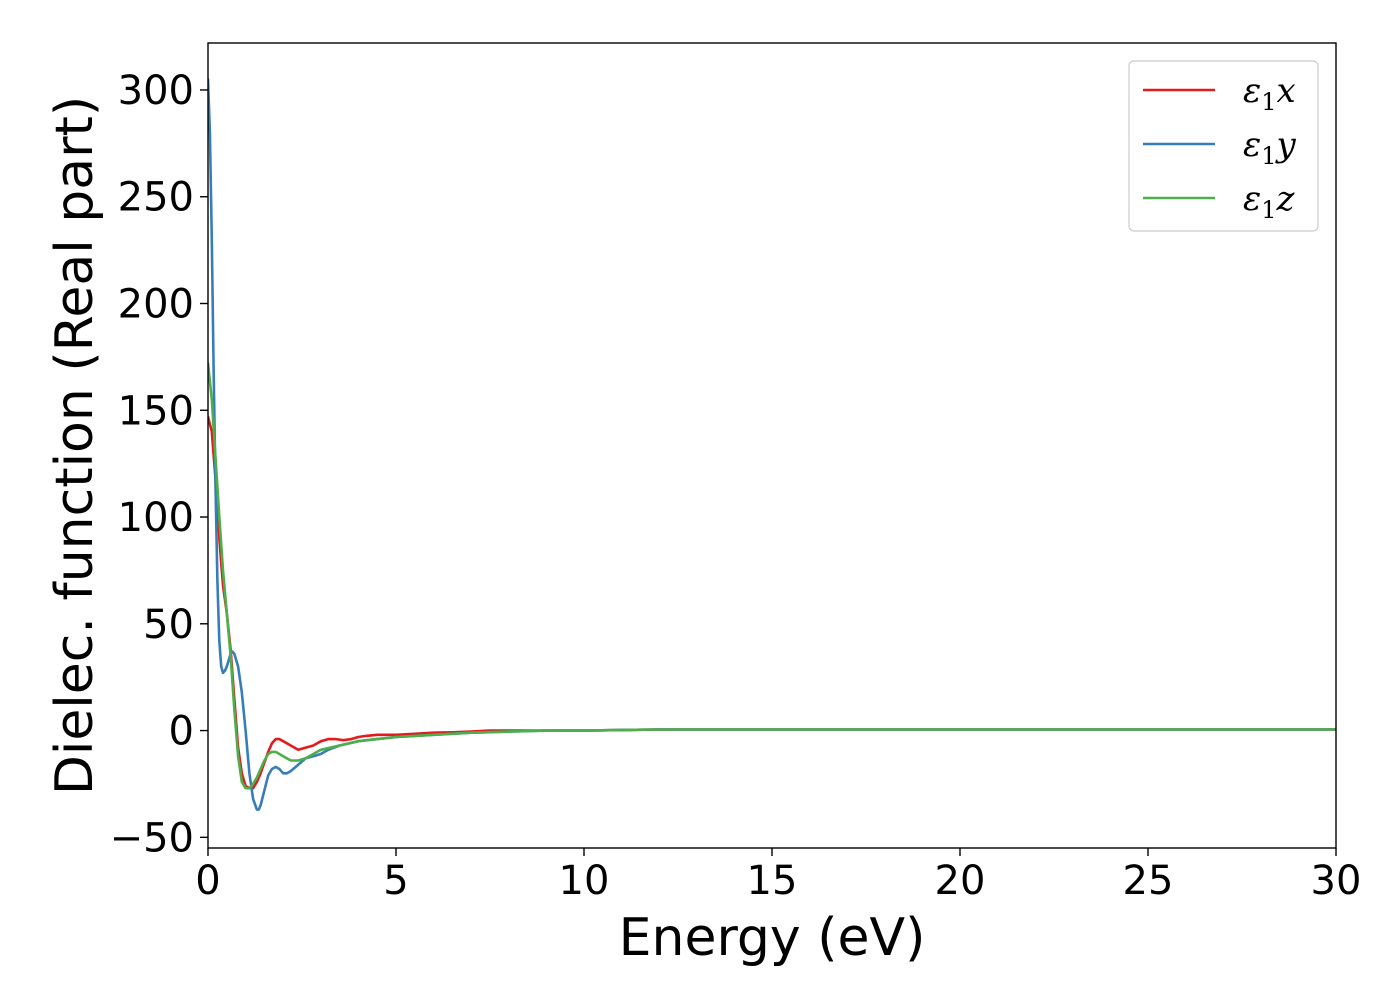  I want to click on legend-component: x, so click(1286, 91).